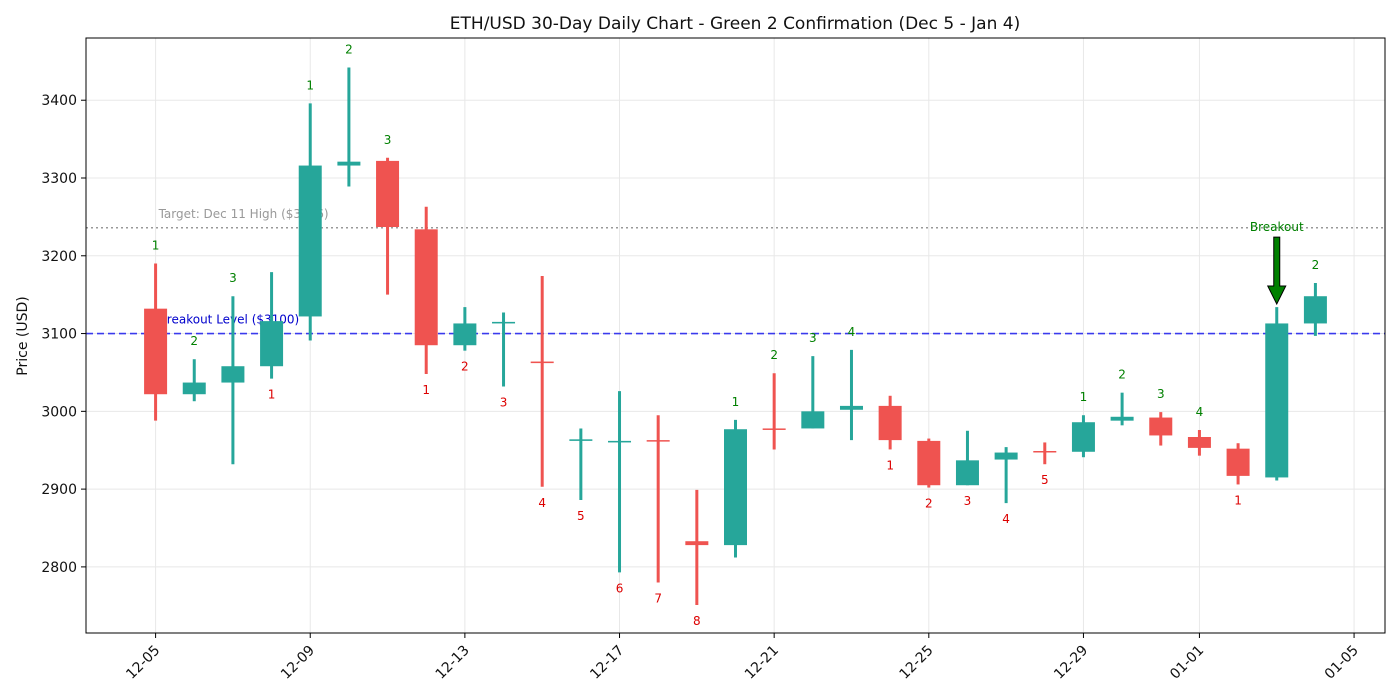 This screenshot has width=1400, height=700. I want to click on annotations: Breakout, so click(1277, 263).